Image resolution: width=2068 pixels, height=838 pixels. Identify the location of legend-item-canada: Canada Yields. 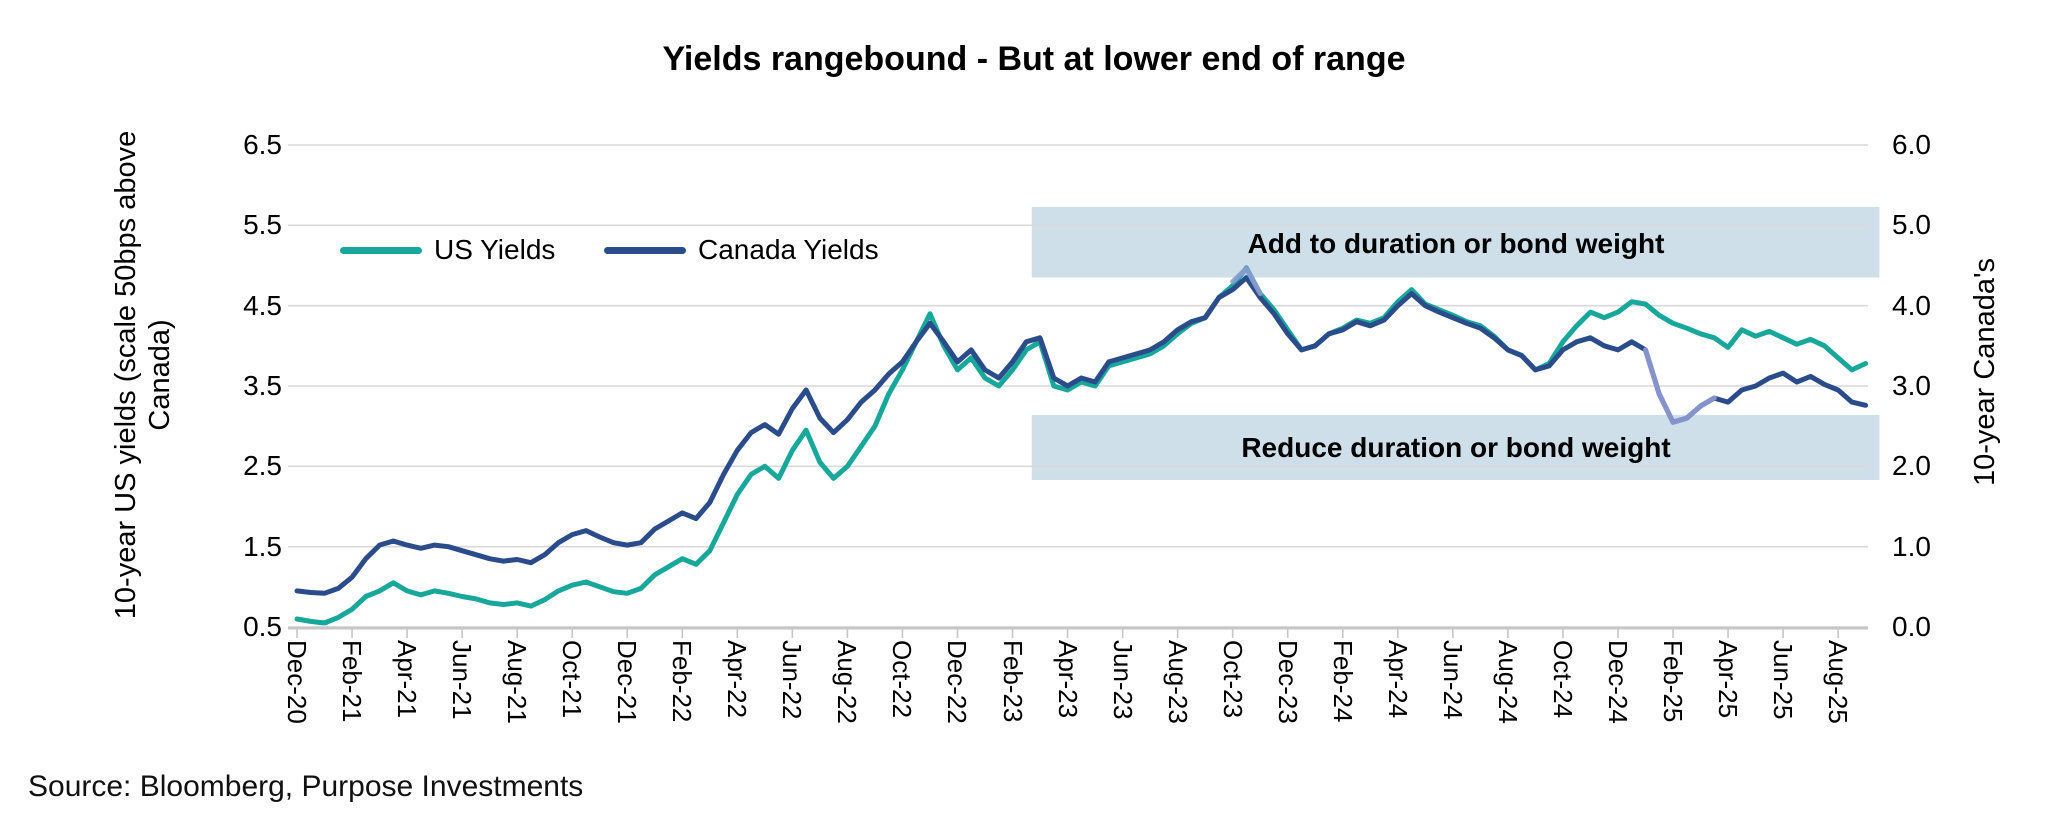
(741, 250).